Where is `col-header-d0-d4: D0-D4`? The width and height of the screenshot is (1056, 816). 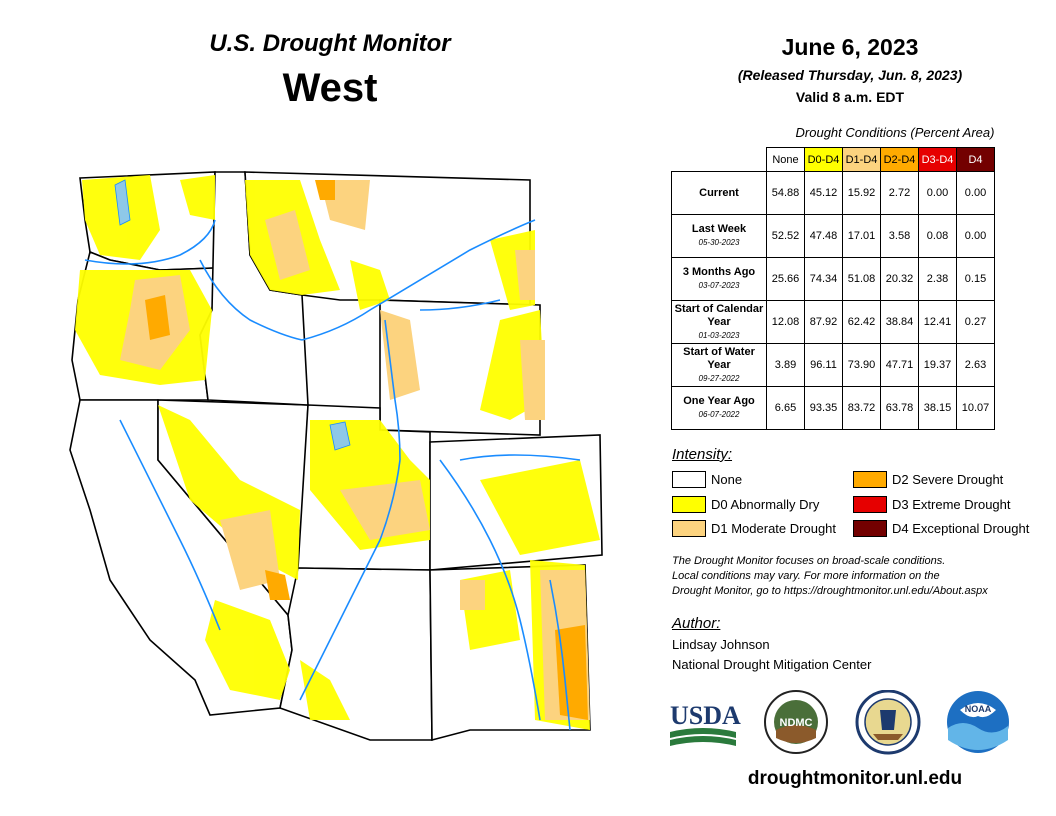 col-header-d0-d4: D0-D4 is located at coordinates (823, 159).